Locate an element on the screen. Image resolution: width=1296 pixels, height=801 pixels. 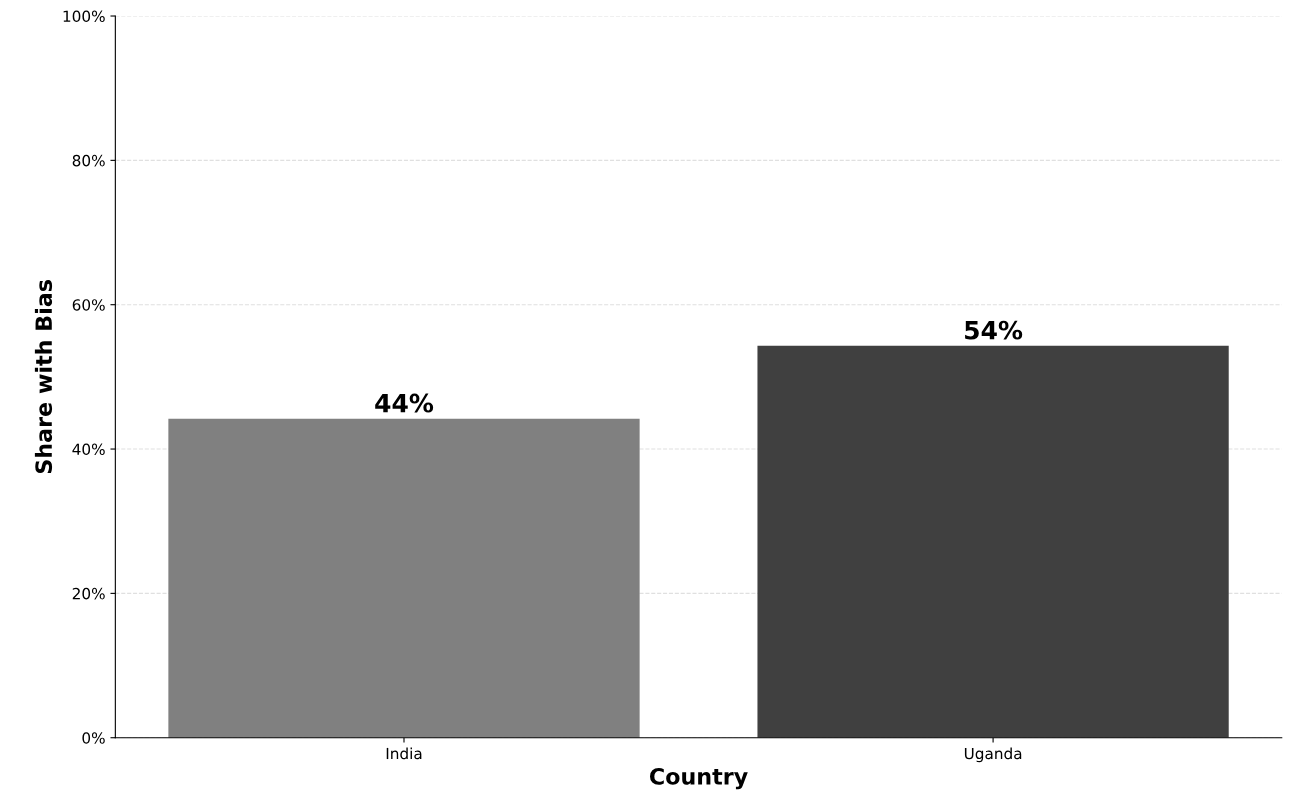
x-axis-title: Country is located at coordinates (699, 779).